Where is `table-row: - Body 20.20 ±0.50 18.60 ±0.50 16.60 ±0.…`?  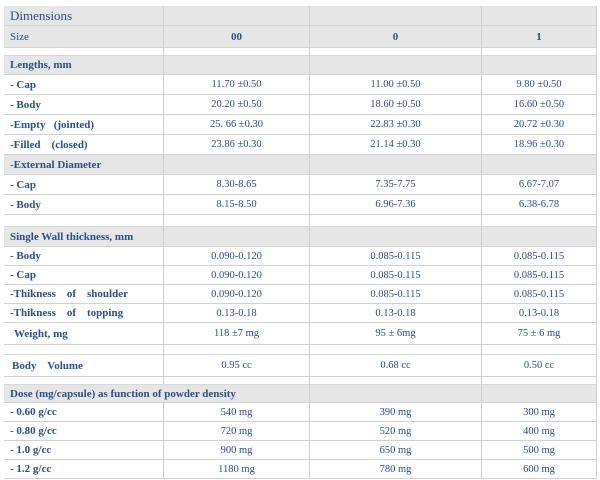 table-row: - Body 20.20 ±0.50 18.60 ±0.50 16.60 ±0.… is located at coordinates (300, 105).